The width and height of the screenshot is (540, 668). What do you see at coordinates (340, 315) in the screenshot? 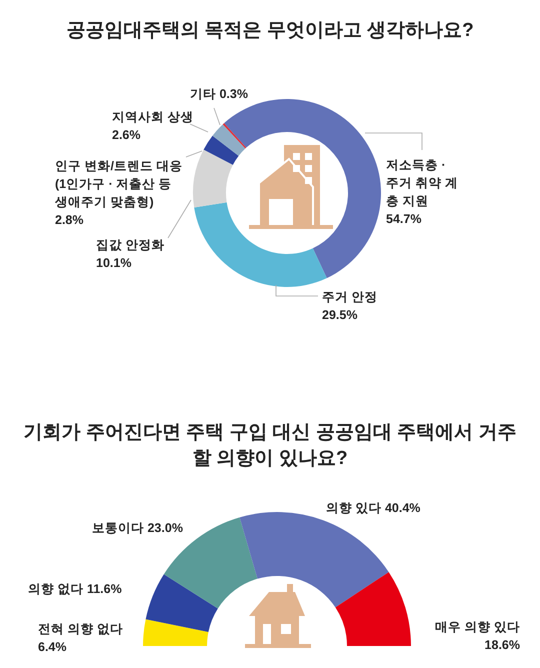
I see `data-label: 29.5%` at bounding box center [340, 315].